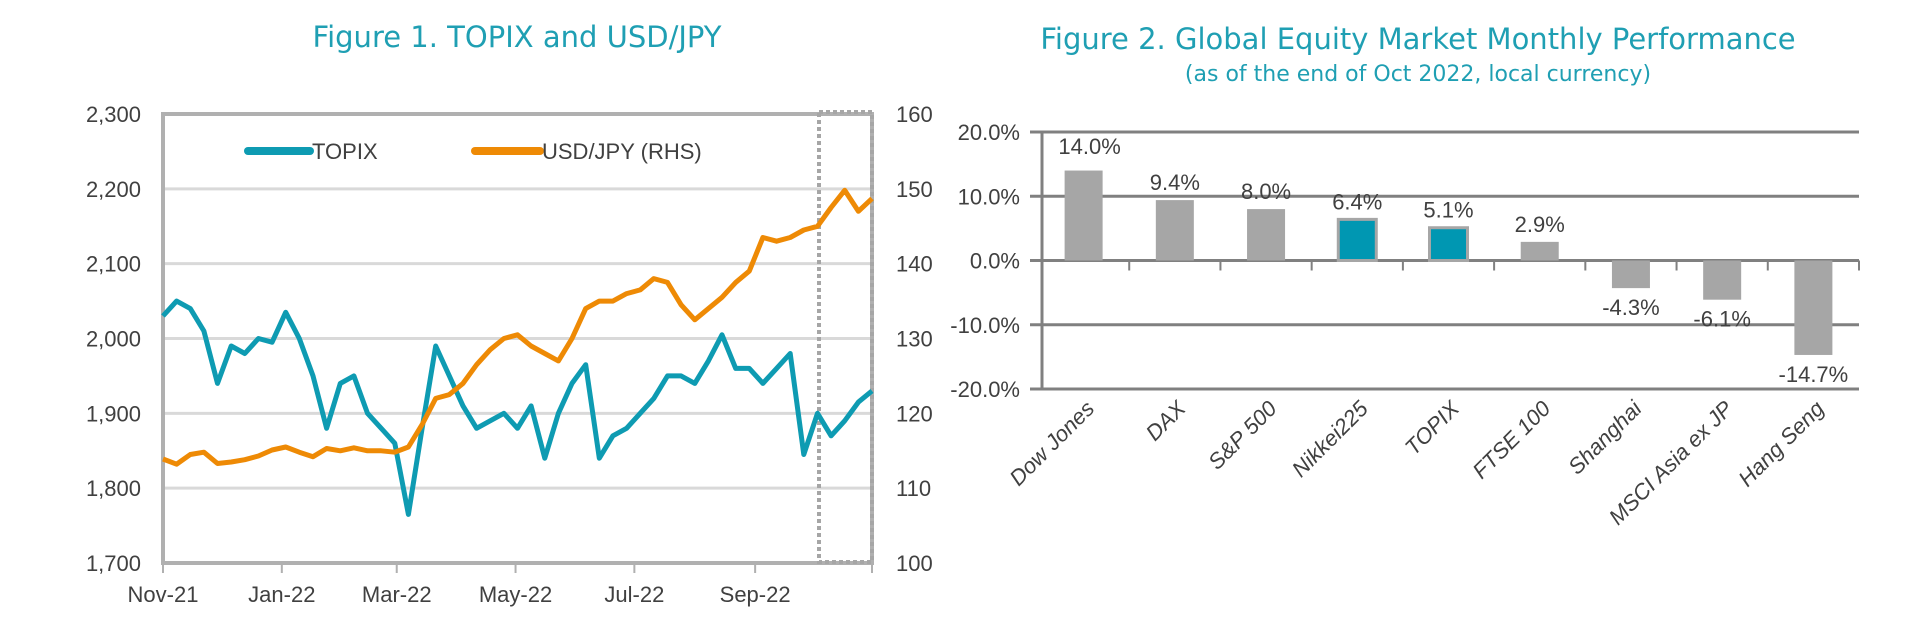  What do you see at coordinates (914, 189) in the screenshot?
I see `y-right-tick-label: 150` at bounding box center [914, 189].